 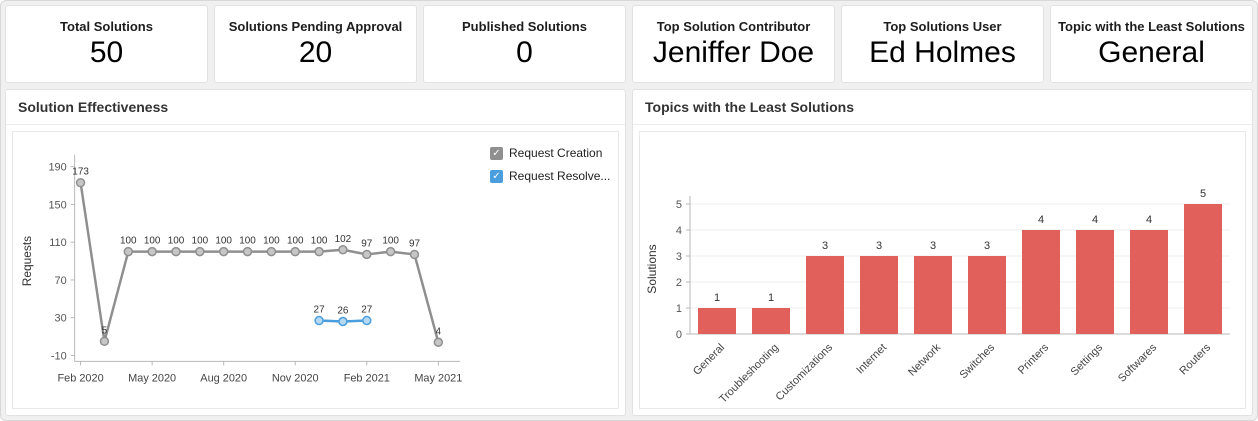 I want to click on kpi-label: Published Solutions, so click(x=524, y=27).